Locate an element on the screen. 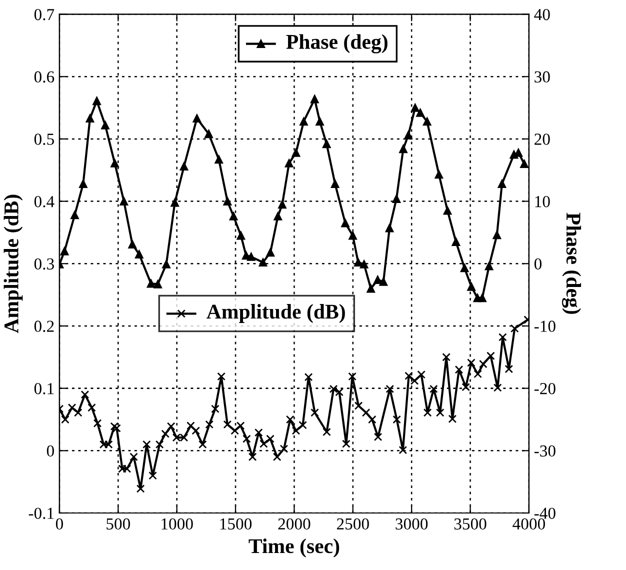 Image resolution: width=626 pixels, height=570 pixels. x-tick-label: 1000 is located at coordinates (177, 524).